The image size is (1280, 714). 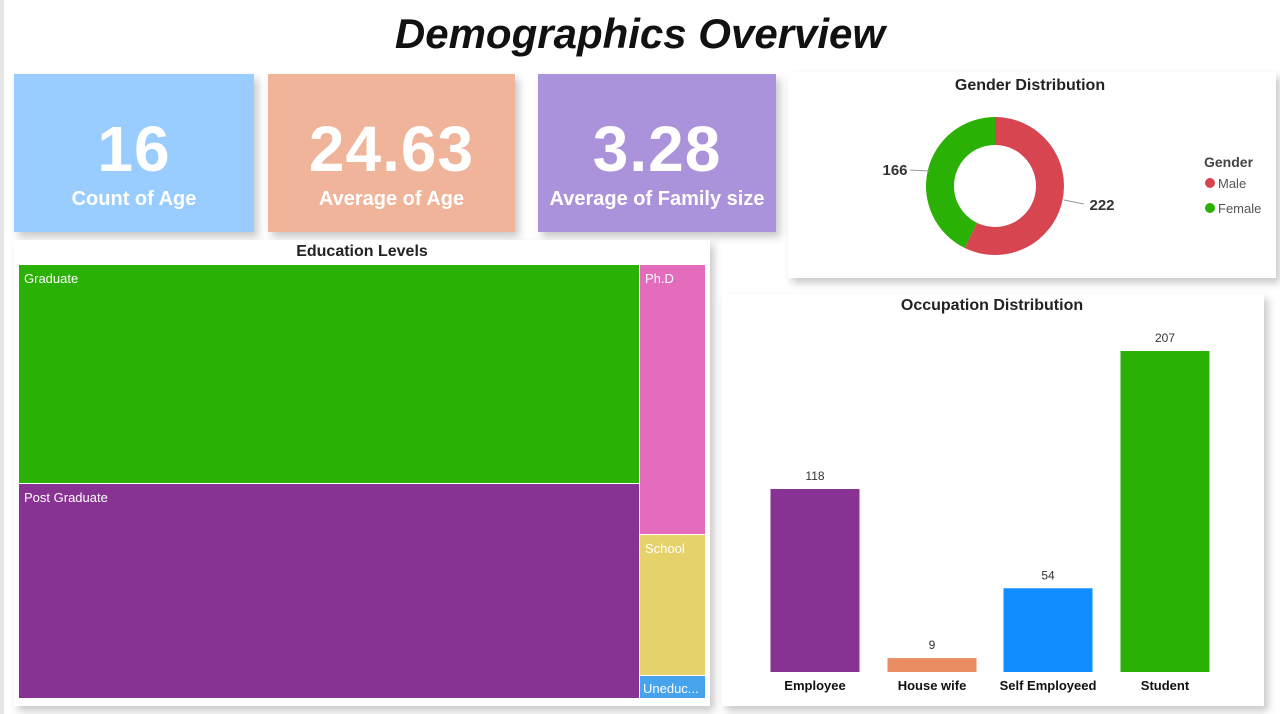 What do you see at coordinates (1048, 685) in the screenshot?
I see `x-axis-tick-label: Self Employeed` at bounding box center [1048, 685].